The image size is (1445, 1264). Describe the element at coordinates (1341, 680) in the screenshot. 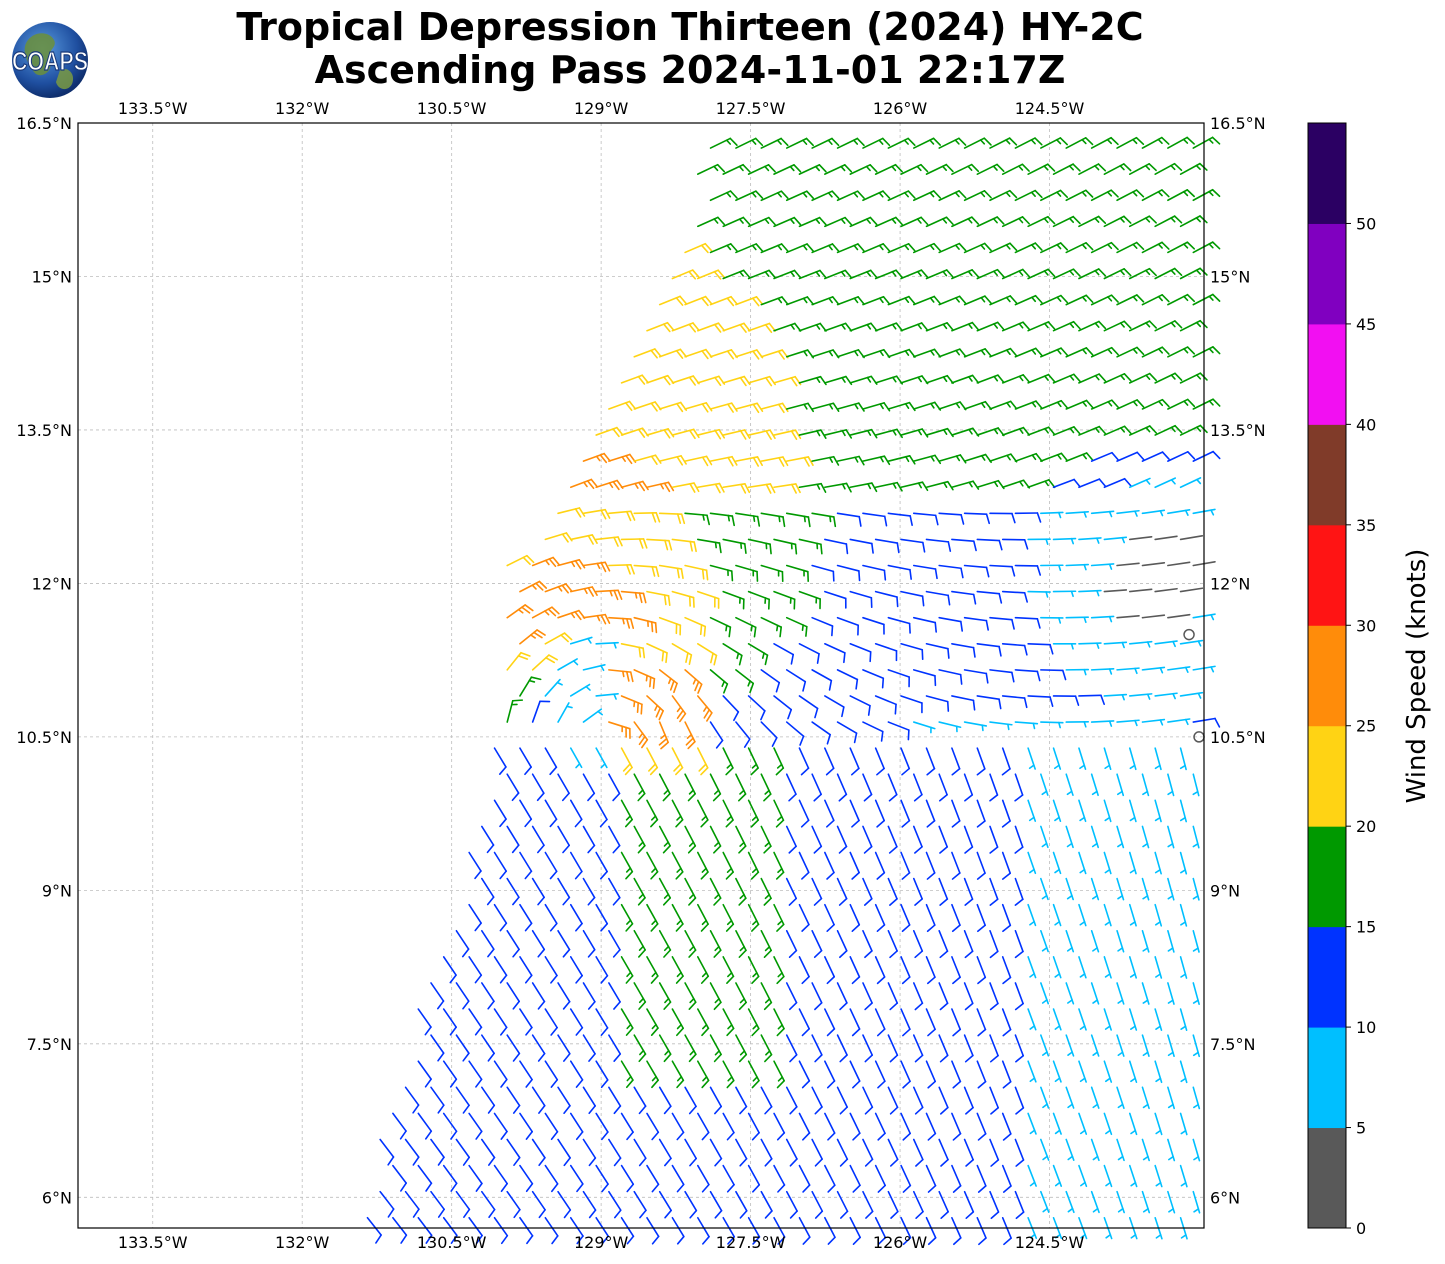

I see `colorbar: 0 5 10 15 20 25 30 35 40 45 50` at that location.